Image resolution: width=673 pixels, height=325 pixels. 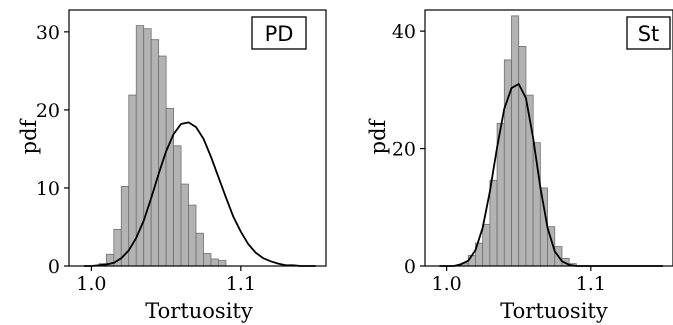 I want to click on panel-tag: St, so click(x=648, y=33).